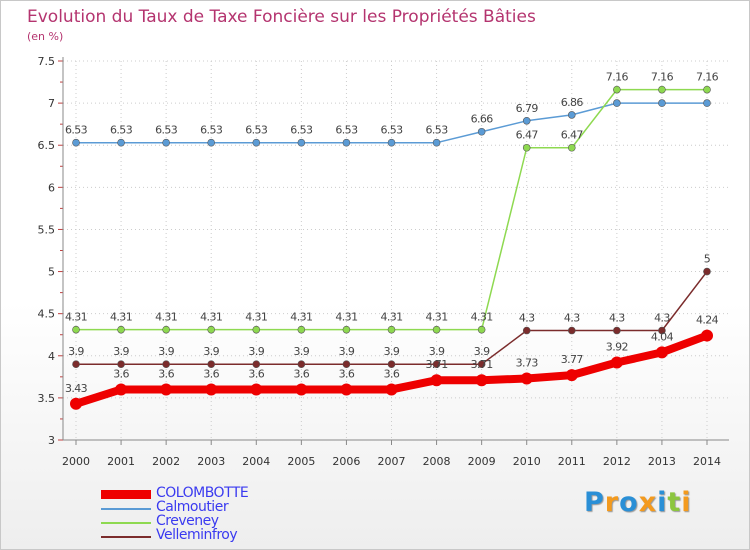  What do you see at coordinates (121, 461) in the screenshot?
I see `x-tick-label: 2001` at bounding box center [121, 461].